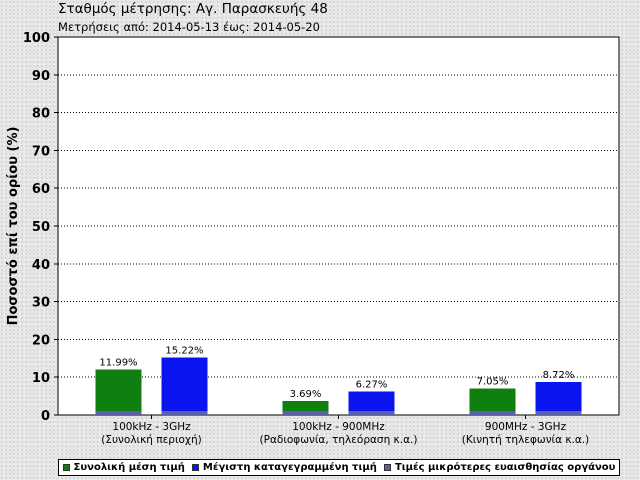 The image size is (640, 480). Describe the element at coordinates (193, 9) in the screenshot. I see `station-title: Σταθμός μέτρησης: Αγ. Παρασκευής 48` at that location.